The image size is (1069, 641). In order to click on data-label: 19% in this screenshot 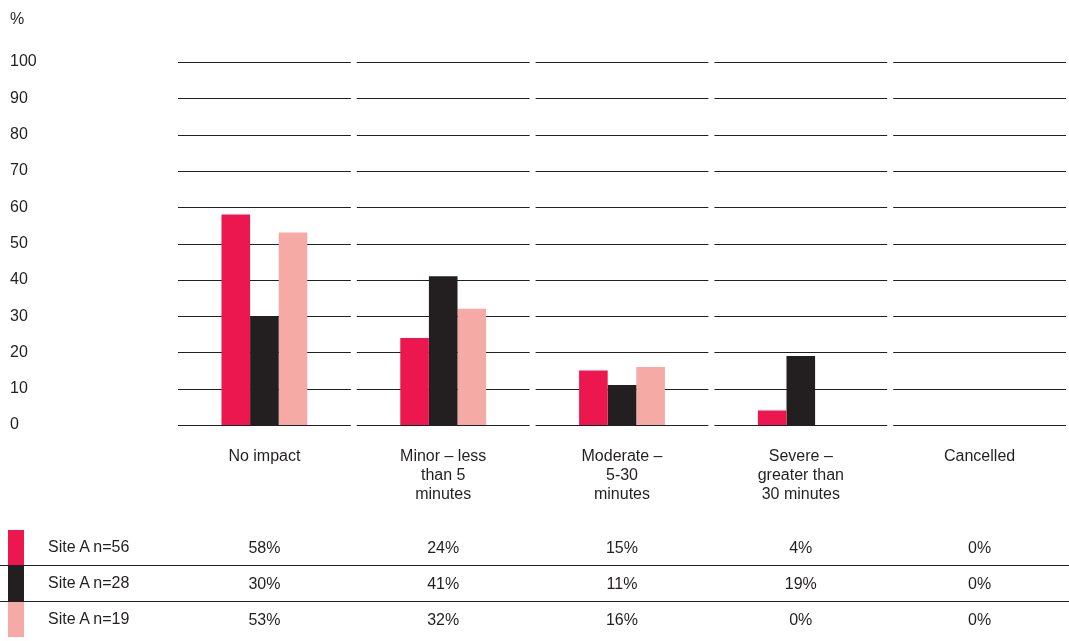, I will do `click(801, 583)`.